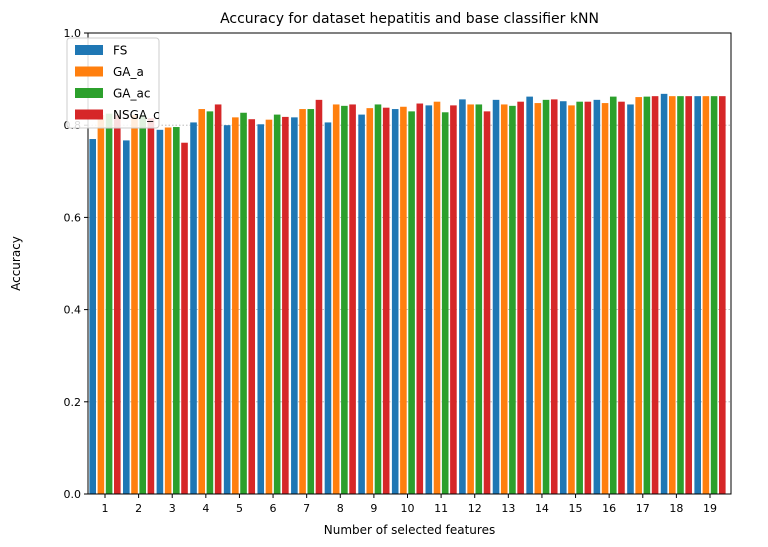  I want to click on legend-label: NSGA_c, so click(136, 115).